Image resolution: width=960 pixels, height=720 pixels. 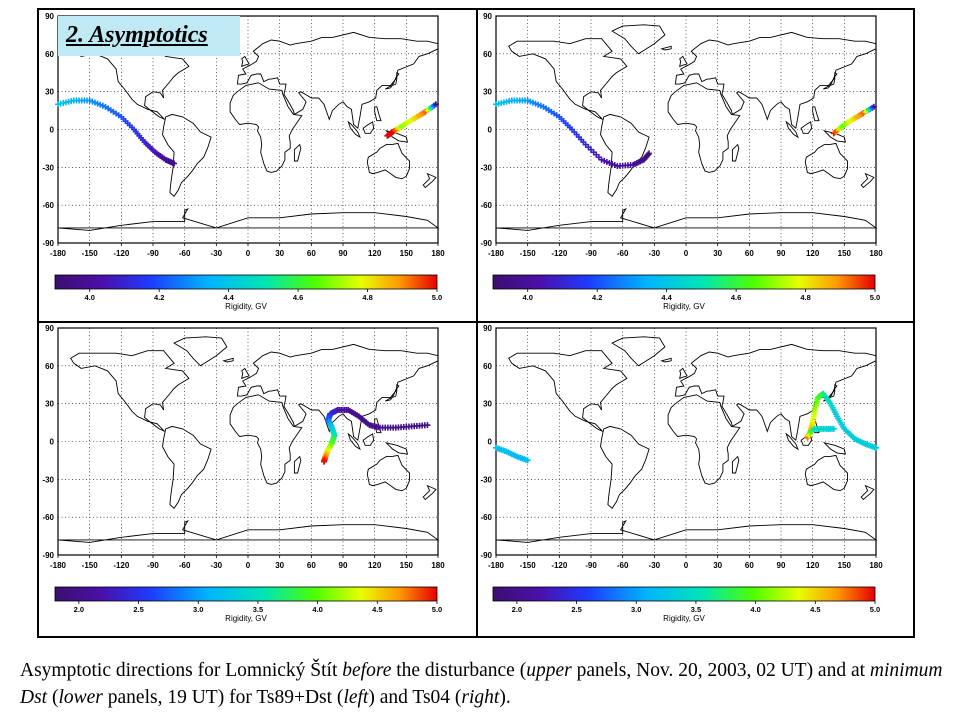 I want to click on caption-italic: left, so click(x=356, y=697).